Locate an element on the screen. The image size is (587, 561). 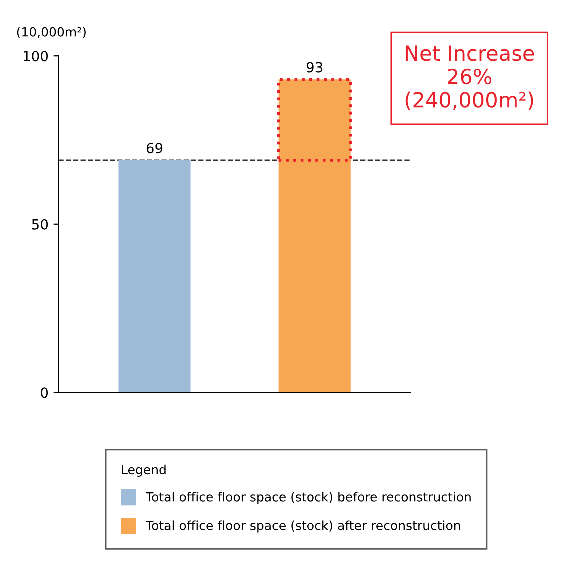
data-label: 69 is located at coordinates (154, 148).